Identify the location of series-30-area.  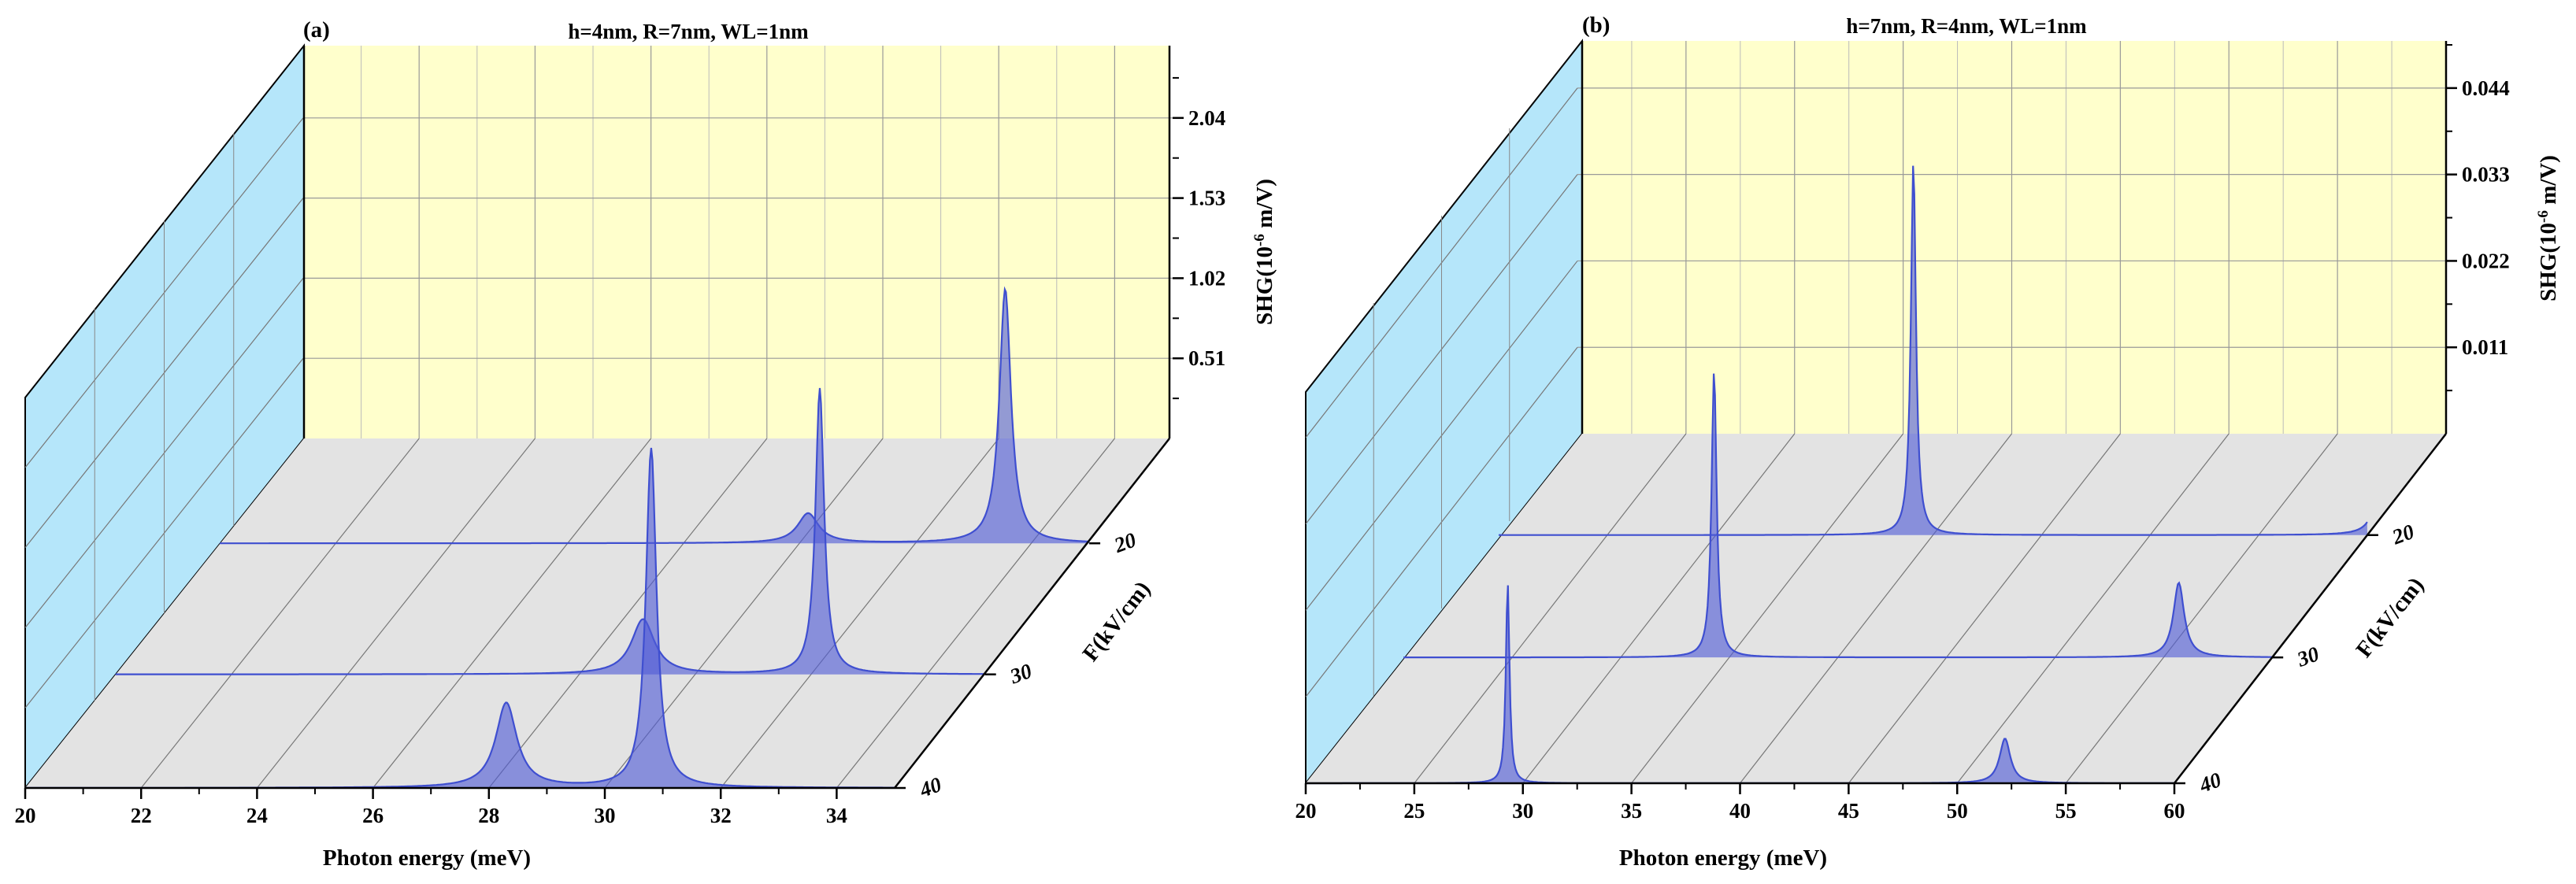
(1838, 515).